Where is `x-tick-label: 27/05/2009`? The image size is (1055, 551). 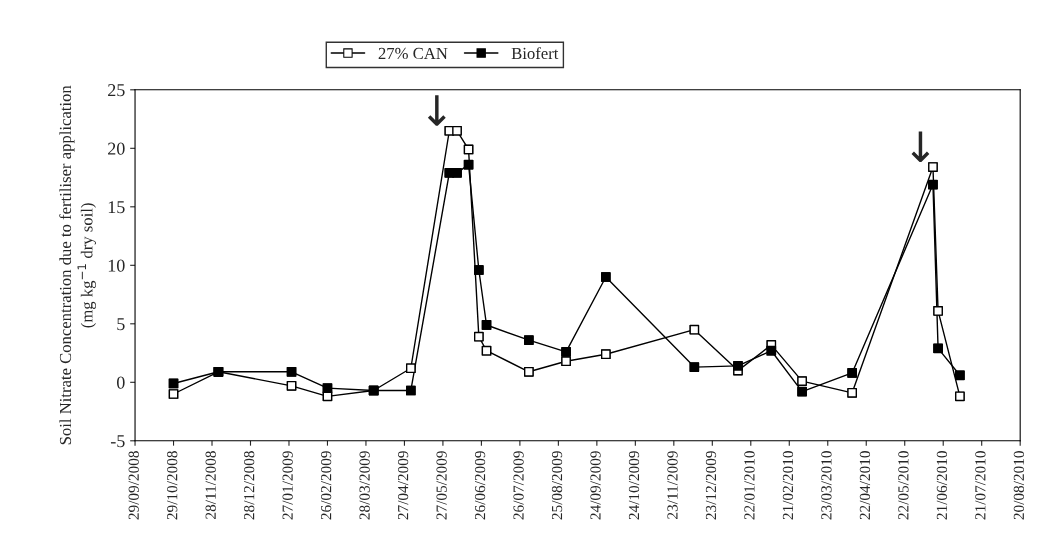 x-tick-label: 27/05/2009 is located at coordinates (441, 485).